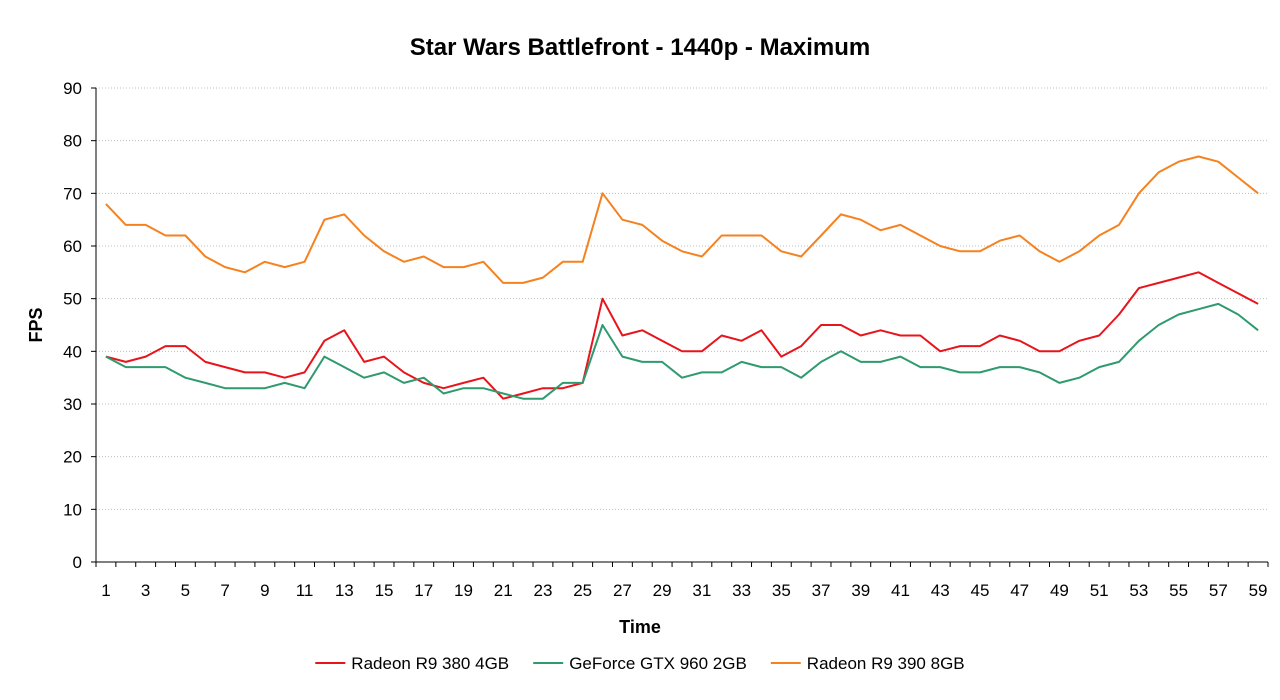 This screenshot has height=700, width=1280. I want to click on x-tick-label: 49, so click(1059, 590).